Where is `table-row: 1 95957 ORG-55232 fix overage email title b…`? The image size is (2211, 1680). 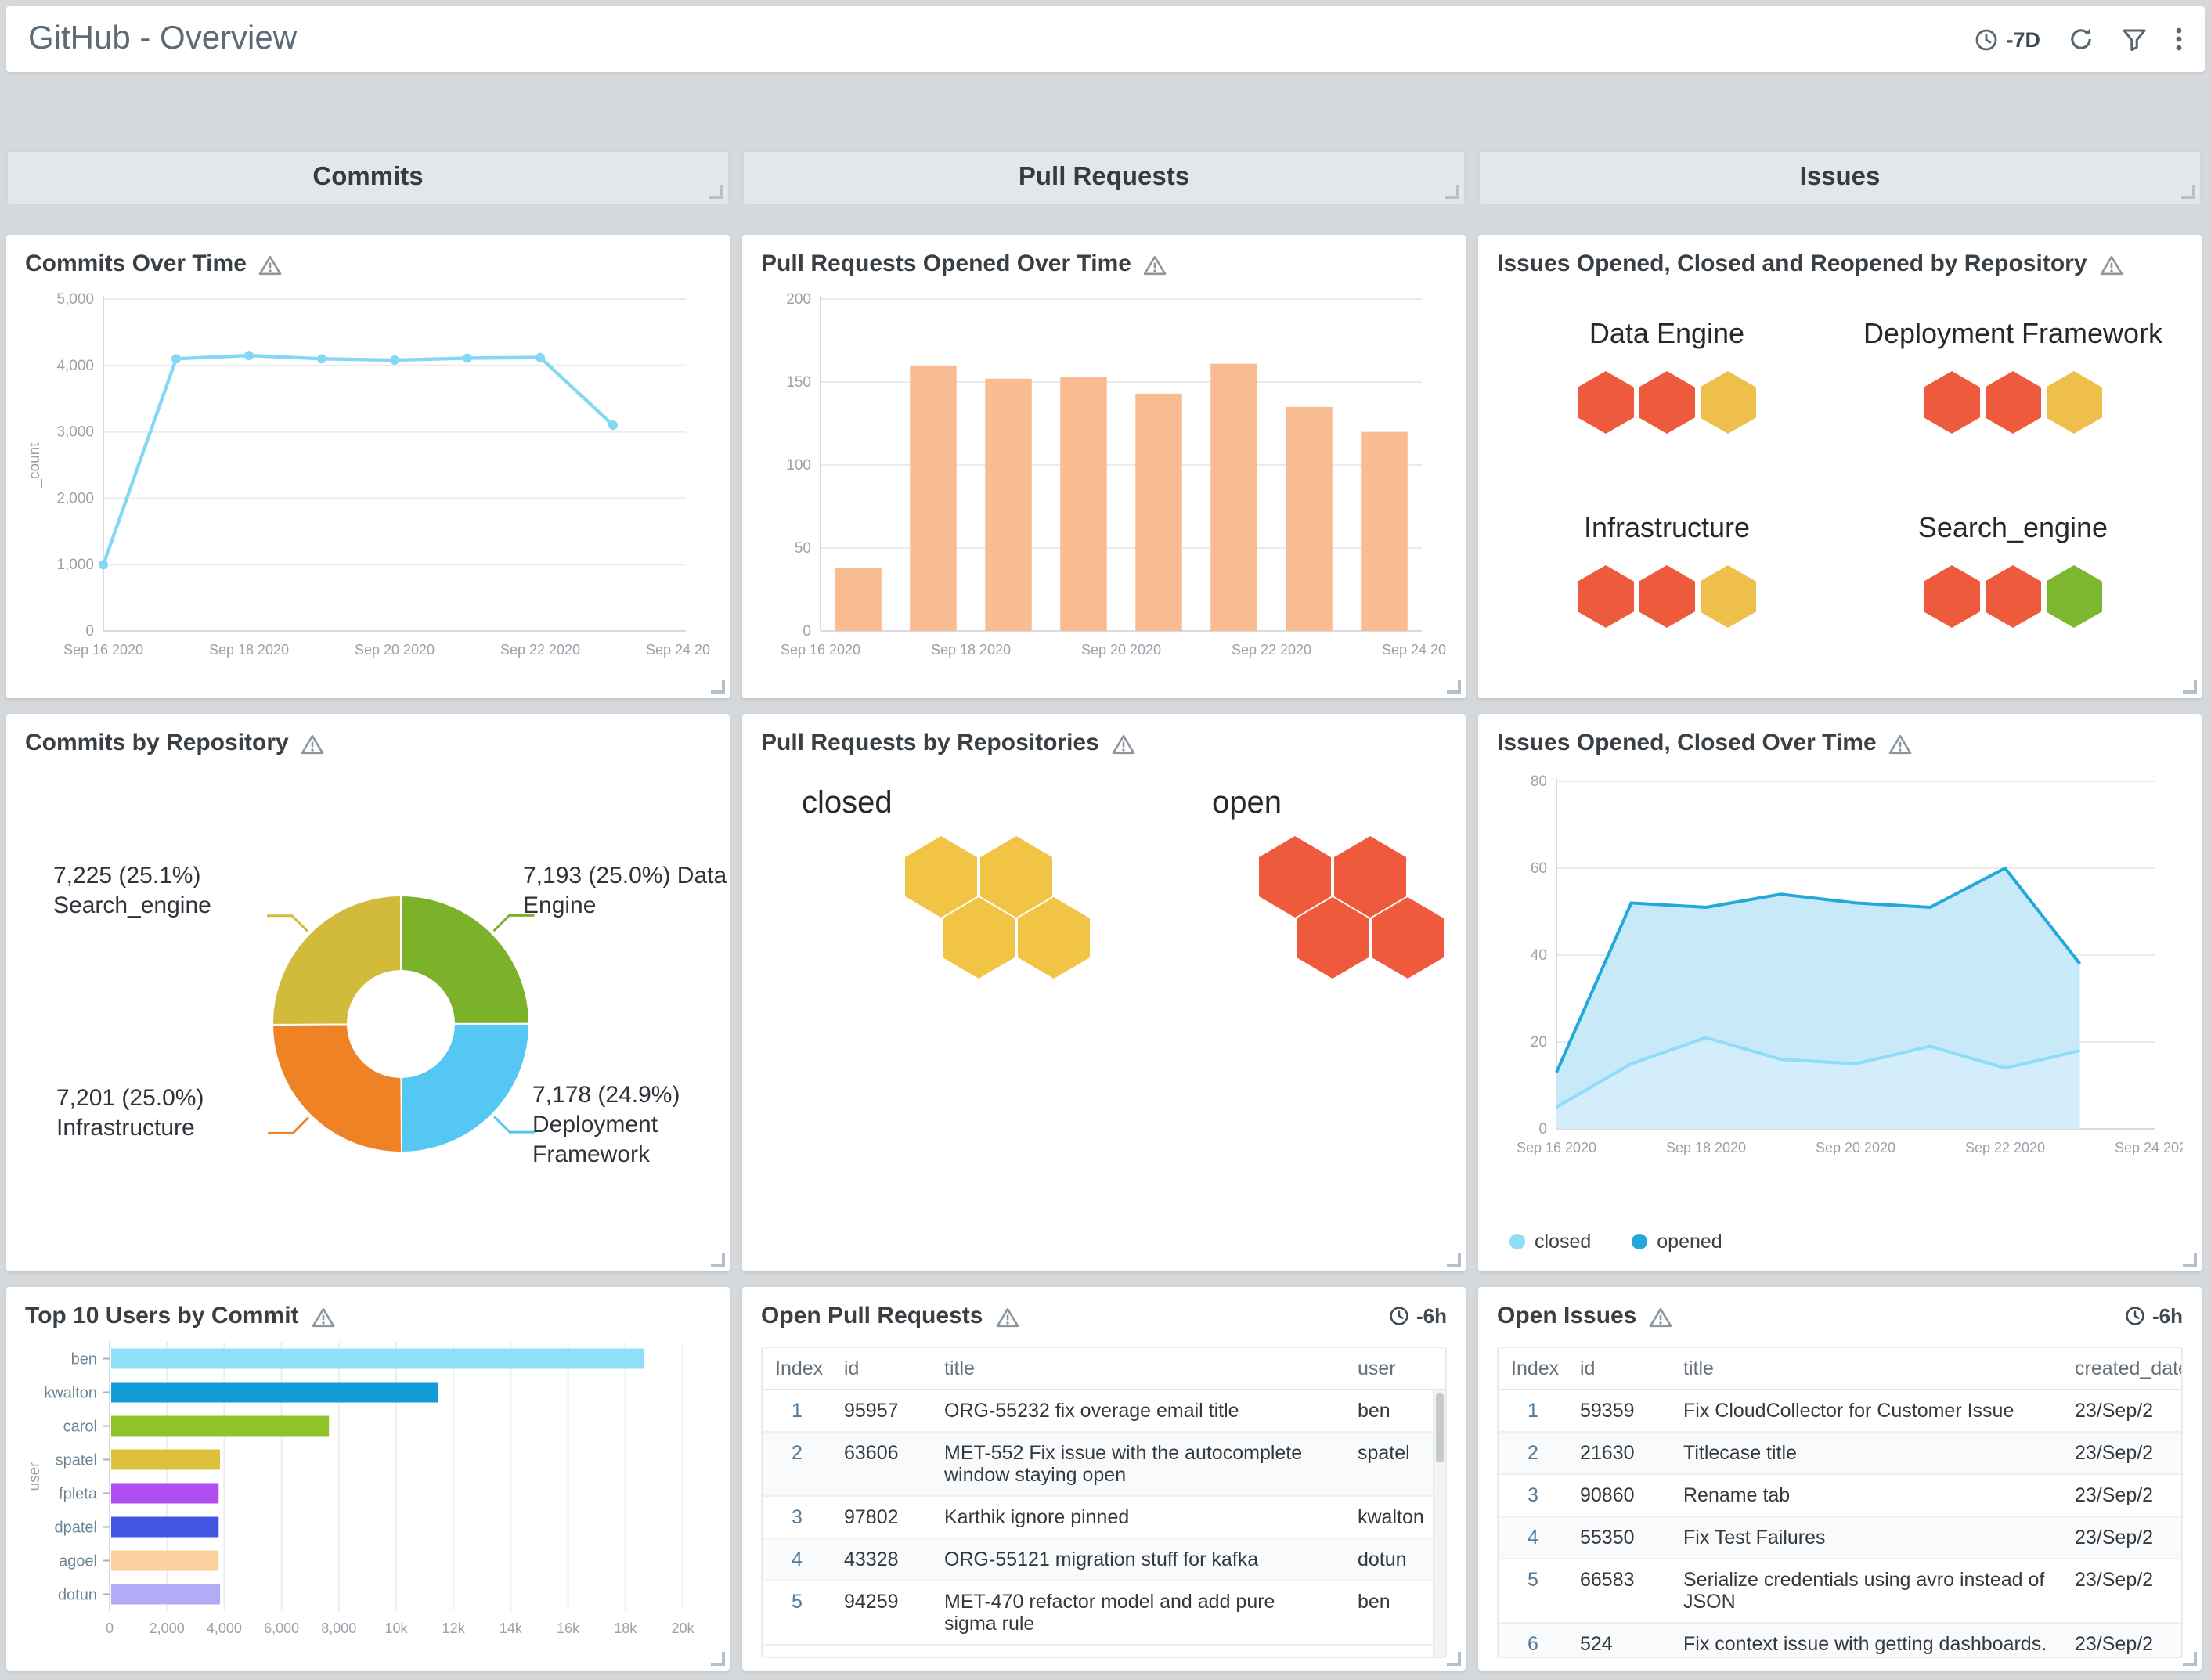
table-row: 1 95957 ORG-55232 fix overage email title b… is located at coordinates (1104, 1411).